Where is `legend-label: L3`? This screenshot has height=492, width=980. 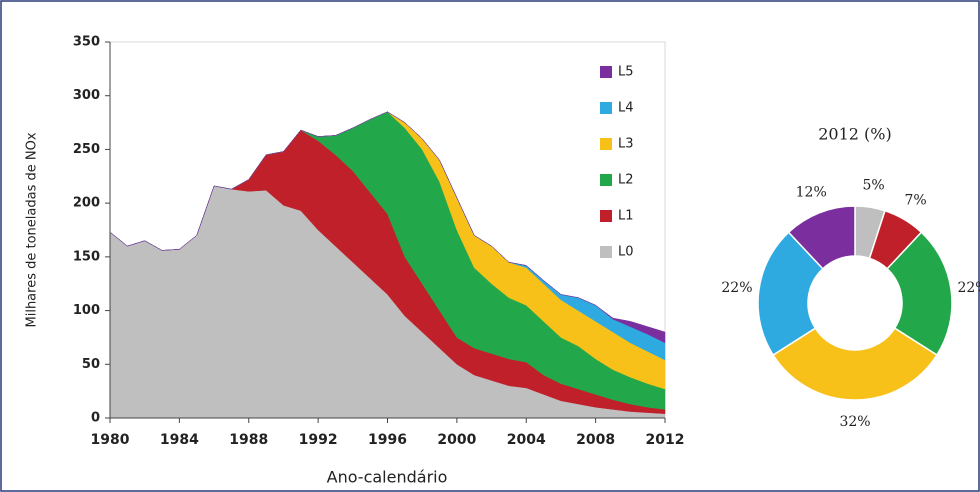
legend-label: L3 is located at coordinates (626, 144).